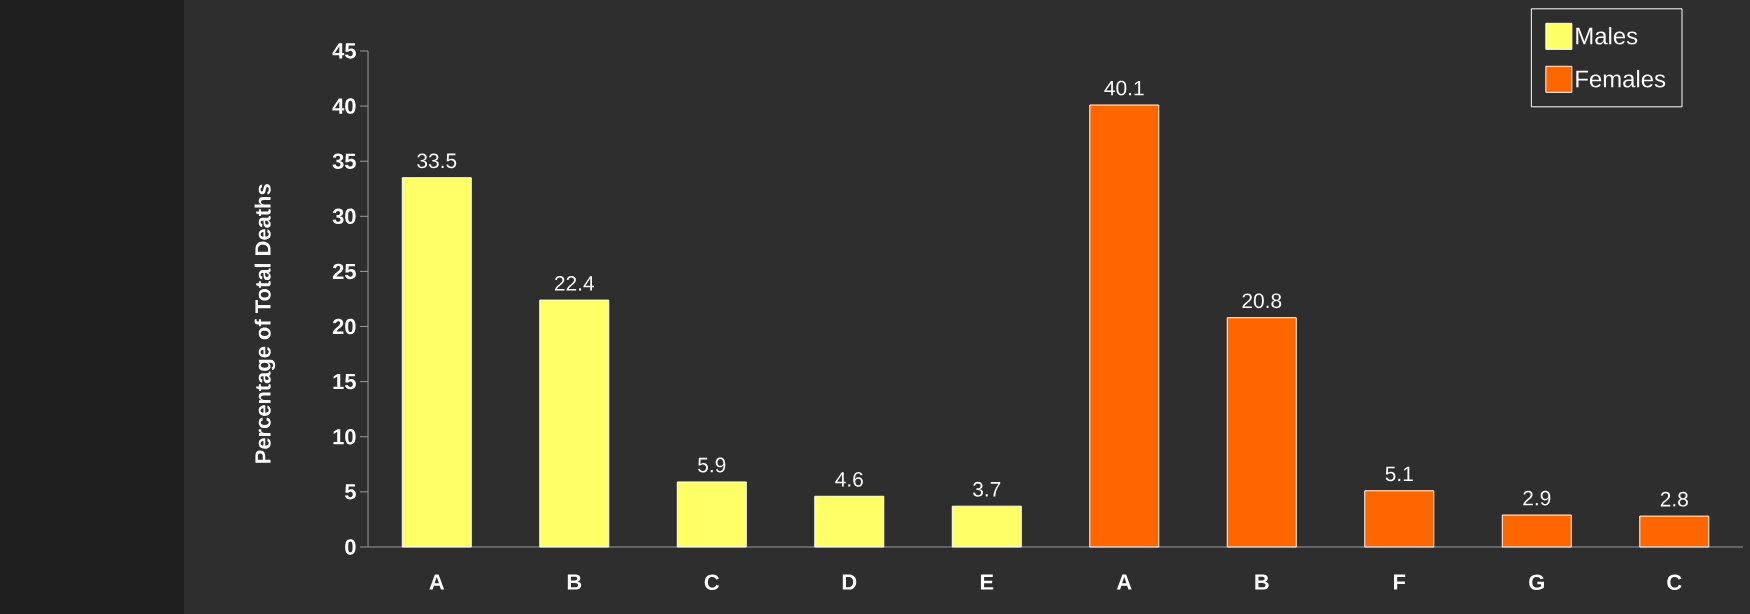 Image resolution: width=1750 pixels, height=614 pixels. Describe the element at coordinates (1400, 582) in the screenshot. I see `x-tick-label: F` at that location.